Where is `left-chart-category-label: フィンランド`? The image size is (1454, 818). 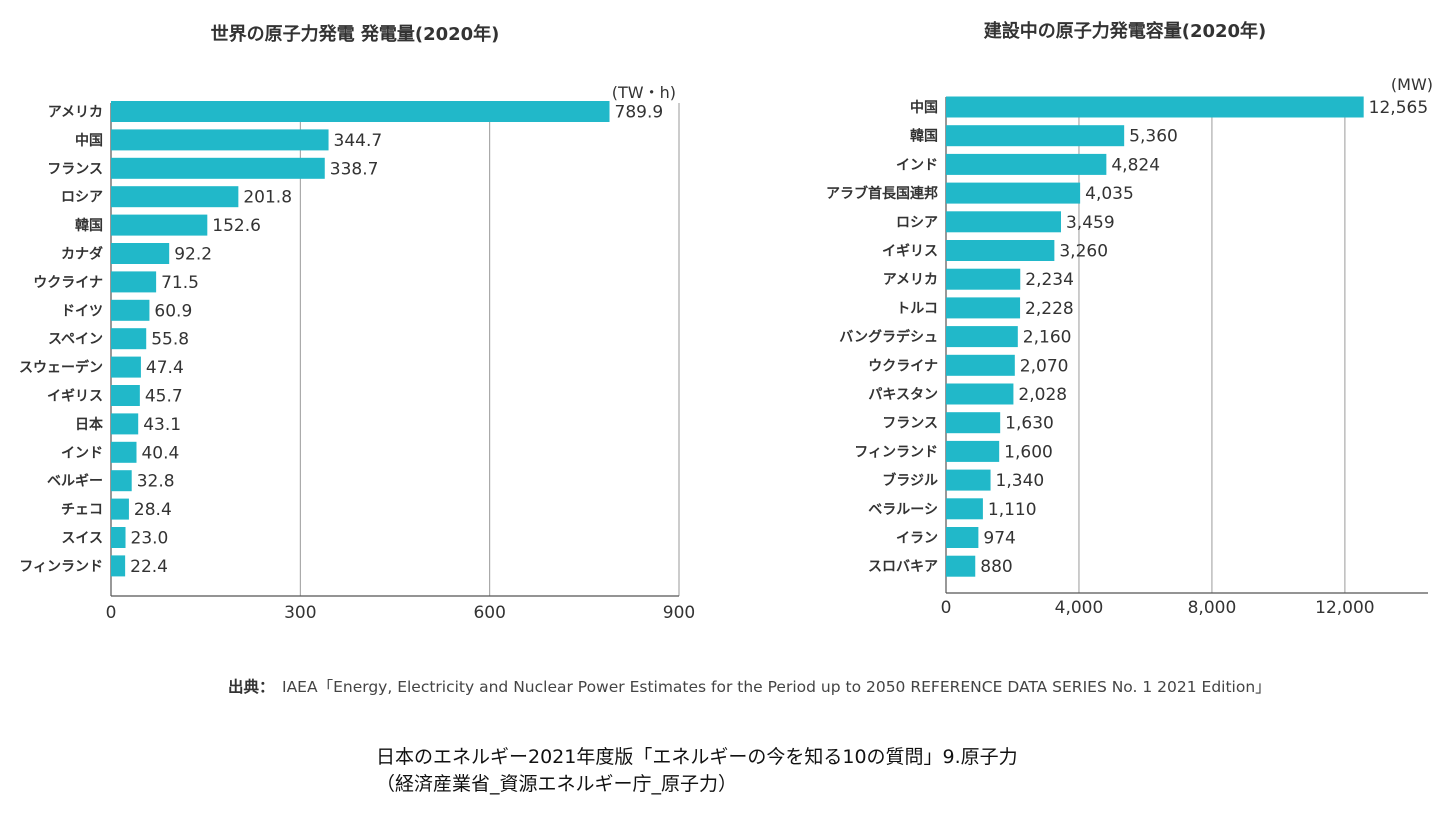
left-chart-category-label: フィンランド is located at coordinates (61, 567).